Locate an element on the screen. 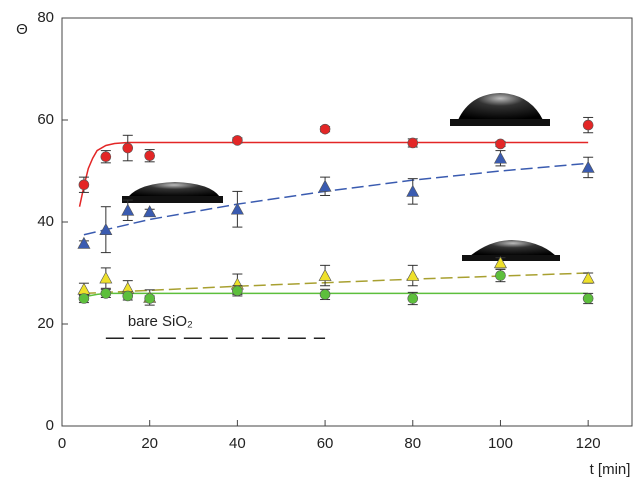 The width and height of the screenshot is (636, 494). x-tick-label: 100 is located at coordinates (500, 443).